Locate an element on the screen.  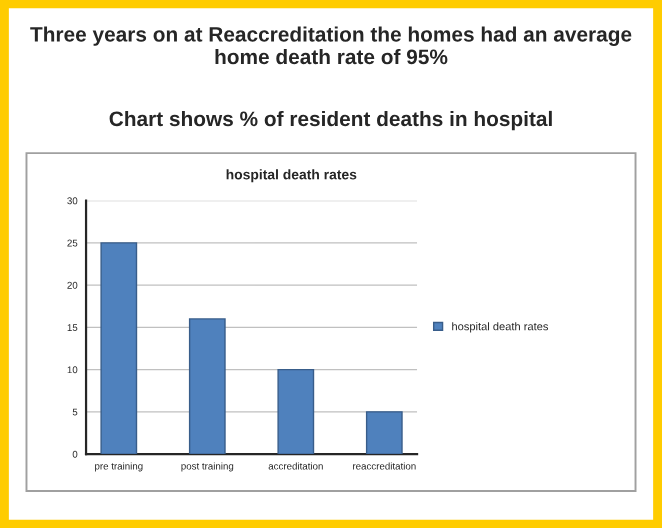
chart-subtitle: Chart shows % of resident deaths in hospital is located at coordinates (330, 120).